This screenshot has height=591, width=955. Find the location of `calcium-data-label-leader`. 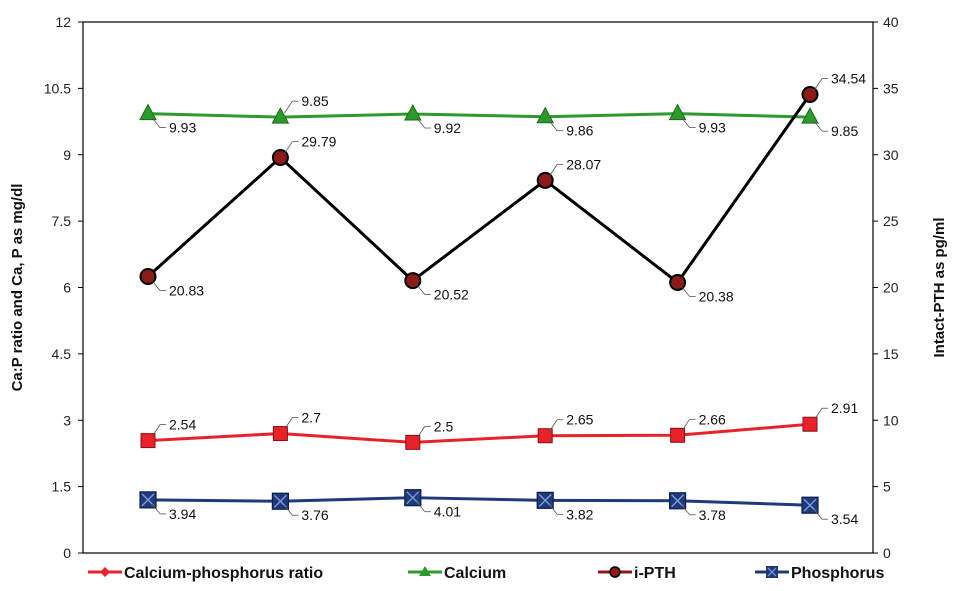

calcium-data-label-leader is located at coordinates (288, 107).